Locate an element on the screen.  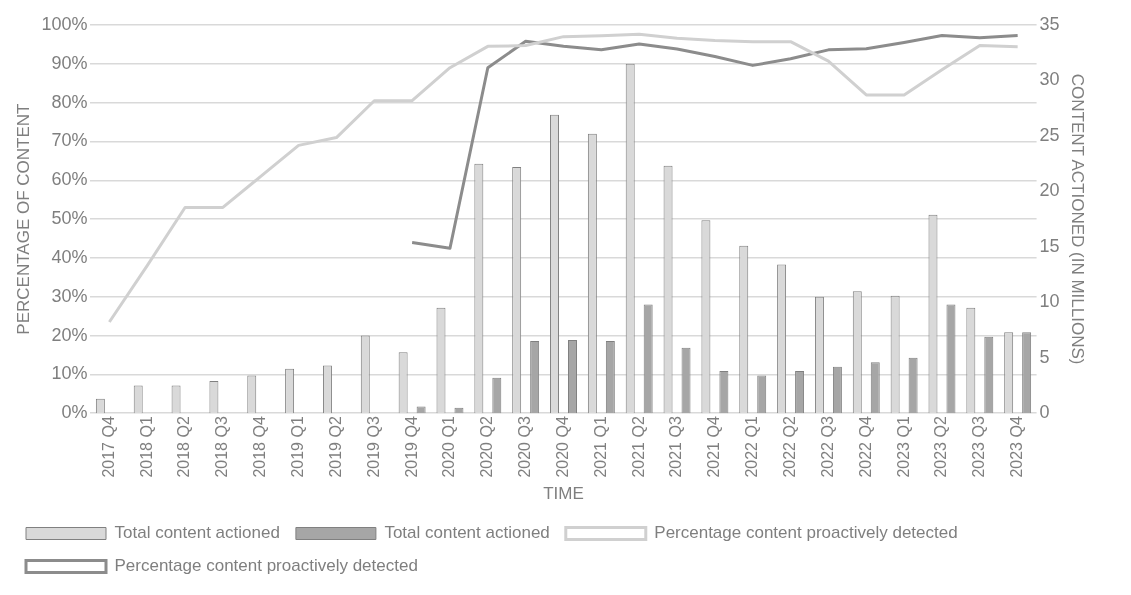
x-tick-label: 2018 Q1 is located at coordinates (146, 447).